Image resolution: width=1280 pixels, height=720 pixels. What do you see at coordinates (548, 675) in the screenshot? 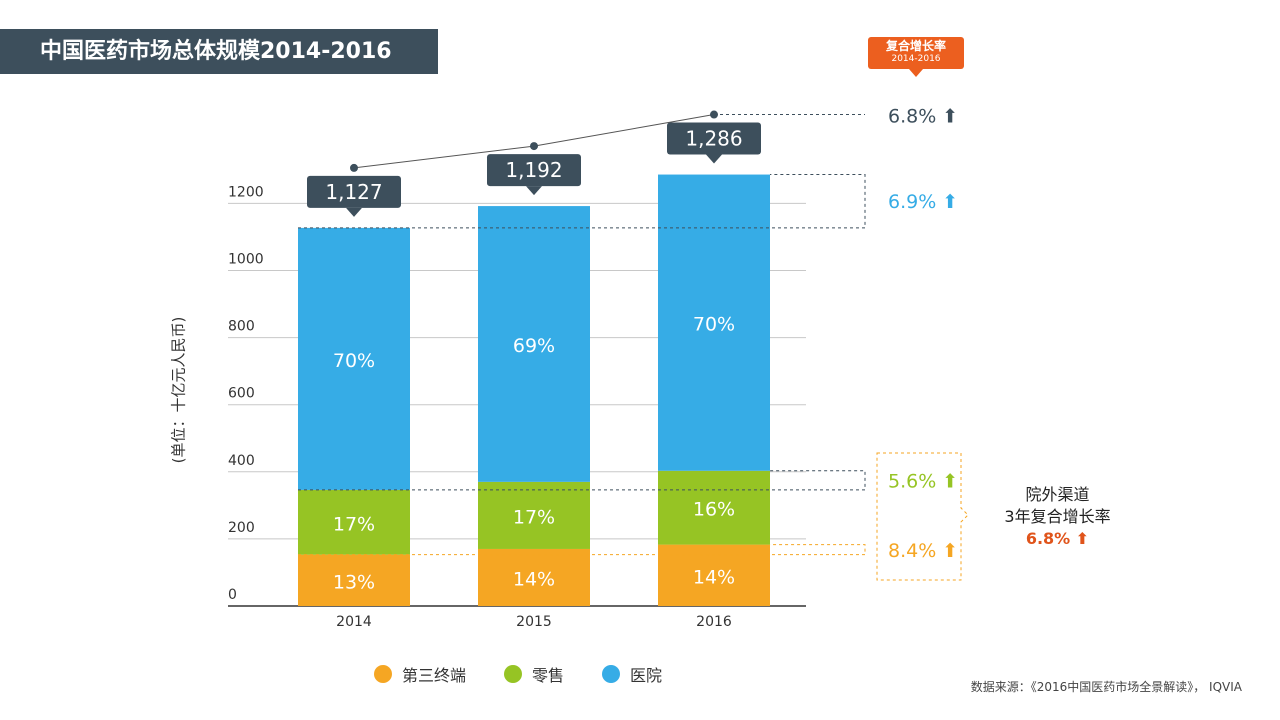
I see `legend-label-retail: 零售` at bounding box center [548, 675].